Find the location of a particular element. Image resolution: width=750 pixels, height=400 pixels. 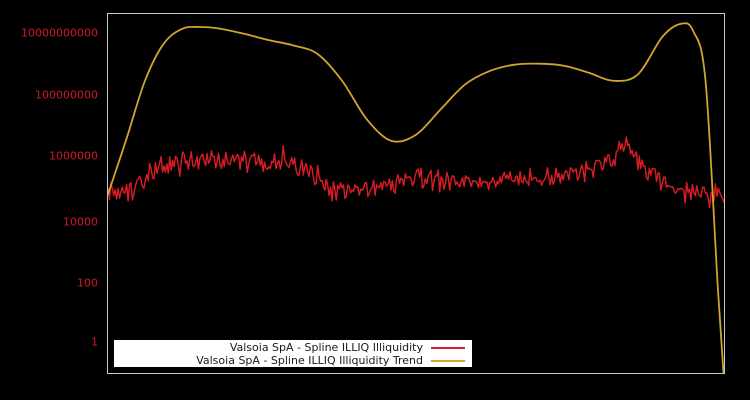

legend-label: Valsoia SpA - Spline ILLIQ Illiquidity is located at coordinates (326, 347).